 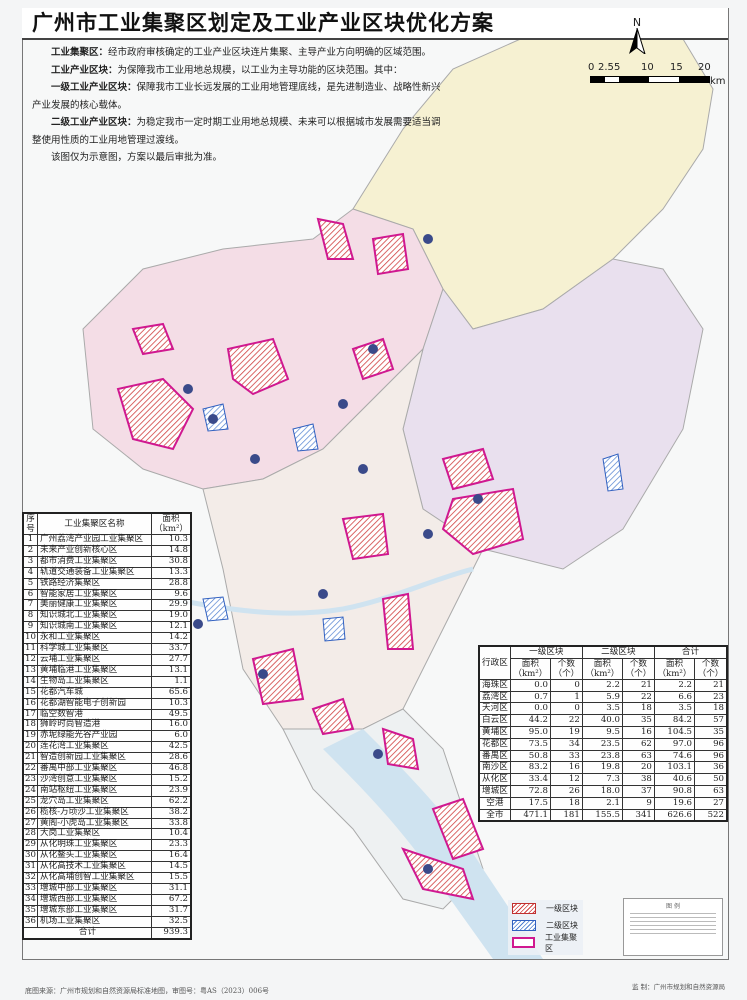 What do you see at coordinates (94, 758) in the screenshot?
I see `cluster-name: 智造创新园工业集聚区` at bounding box center [94, 758].